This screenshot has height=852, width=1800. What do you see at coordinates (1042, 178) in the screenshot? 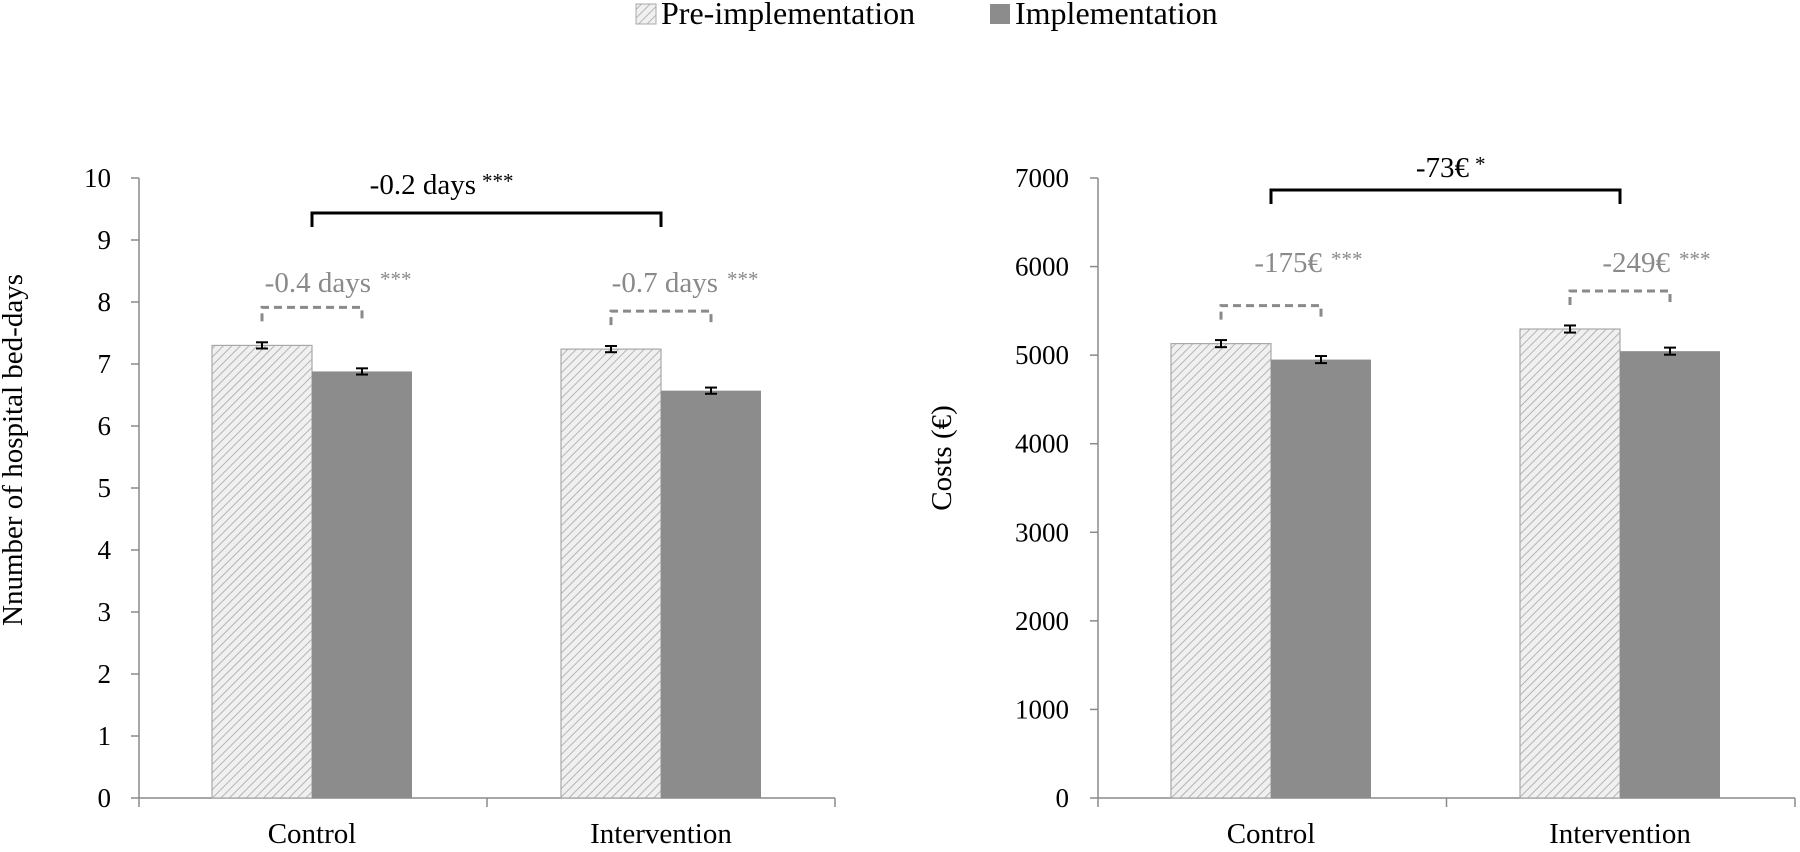
I see `y-tick-label: 7000` at bounding box center [1042, 178].